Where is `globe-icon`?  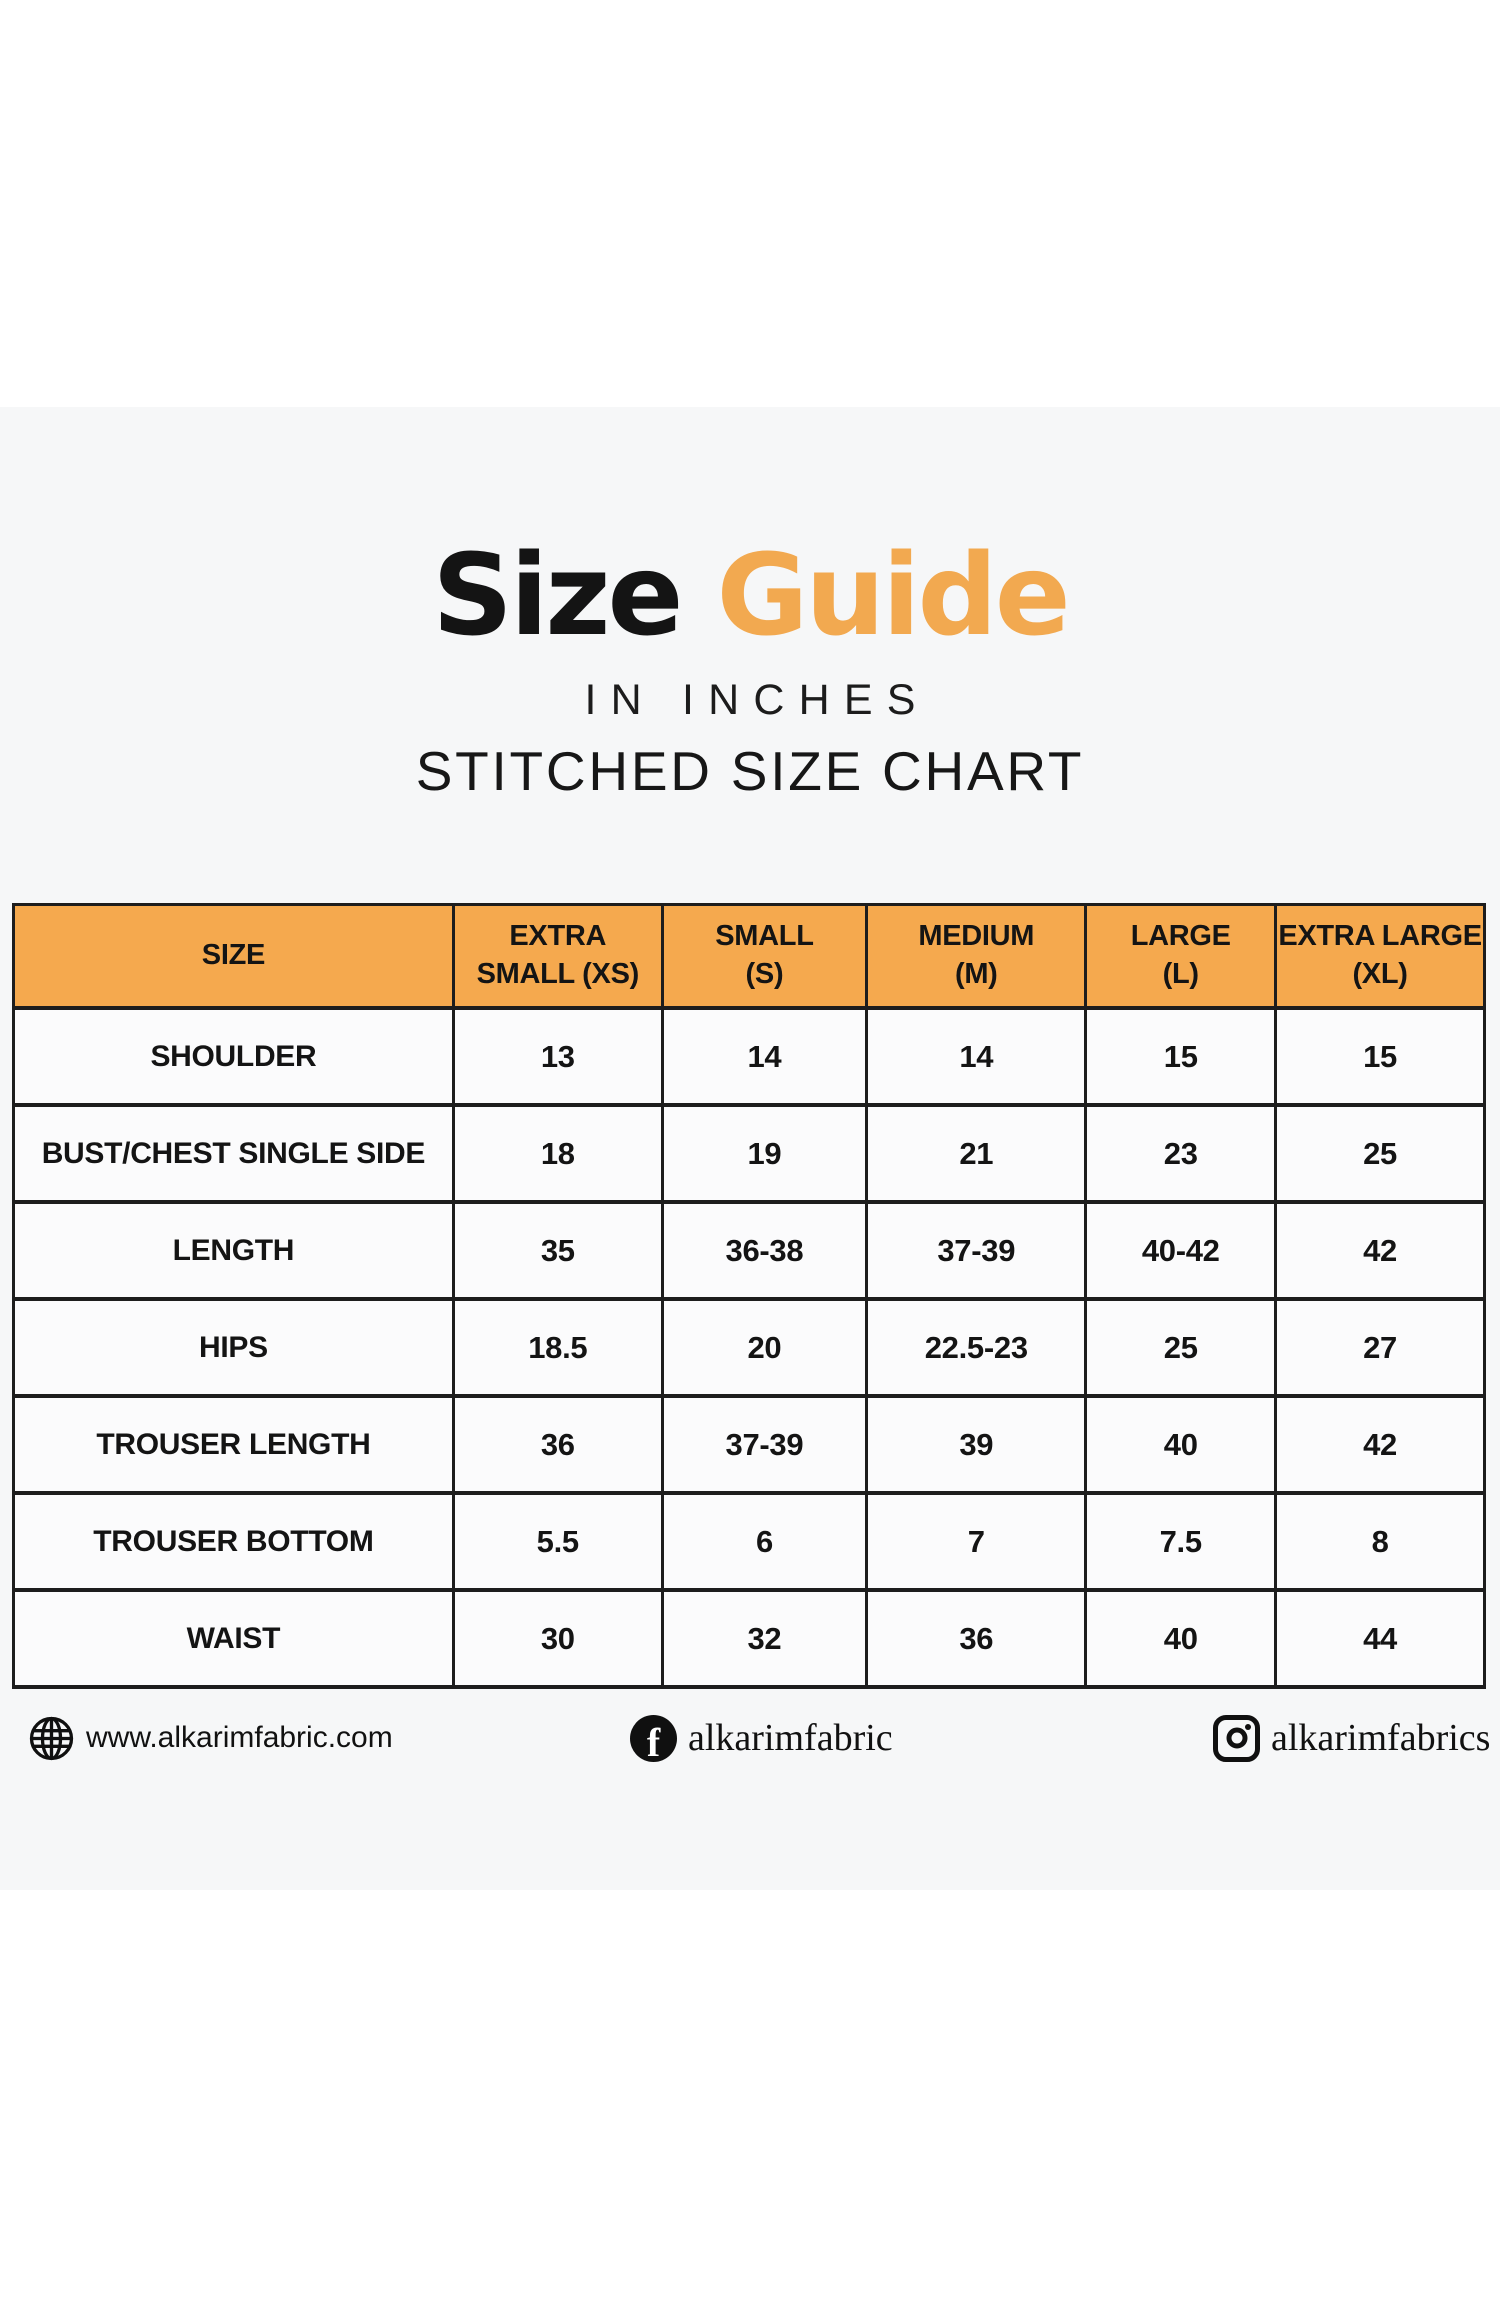
globe-icon is located at coordinates (51, 1738).